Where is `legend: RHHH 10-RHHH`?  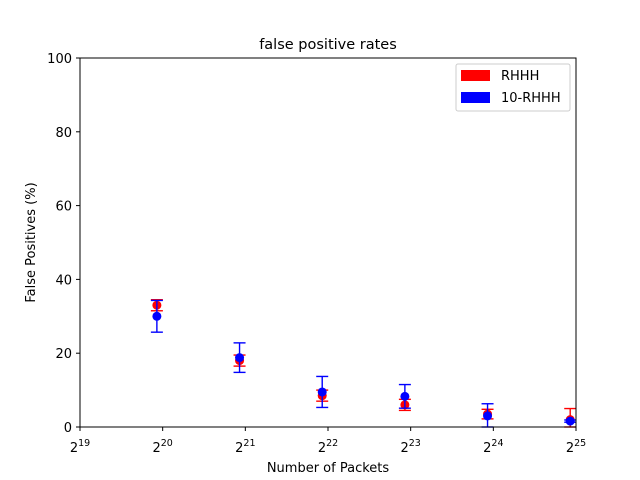 legend: RHHH 10-RHHH is located at coordinates (513, 87).